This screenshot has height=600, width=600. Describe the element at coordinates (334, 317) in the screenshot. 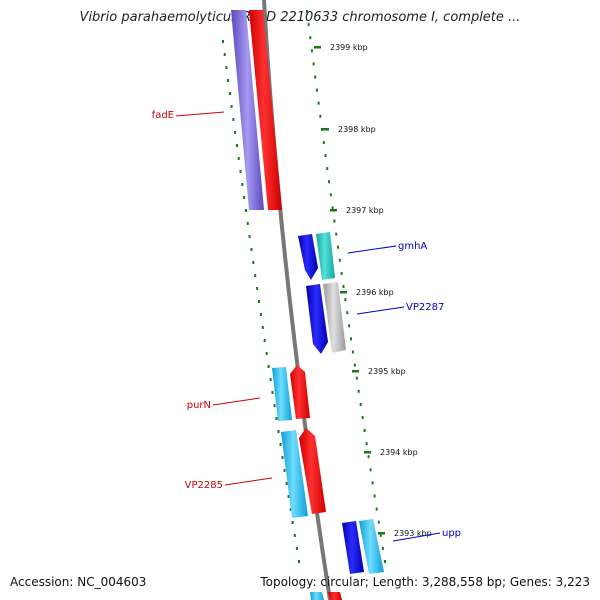

I see `gene-vp2287-partner-block` at that location.